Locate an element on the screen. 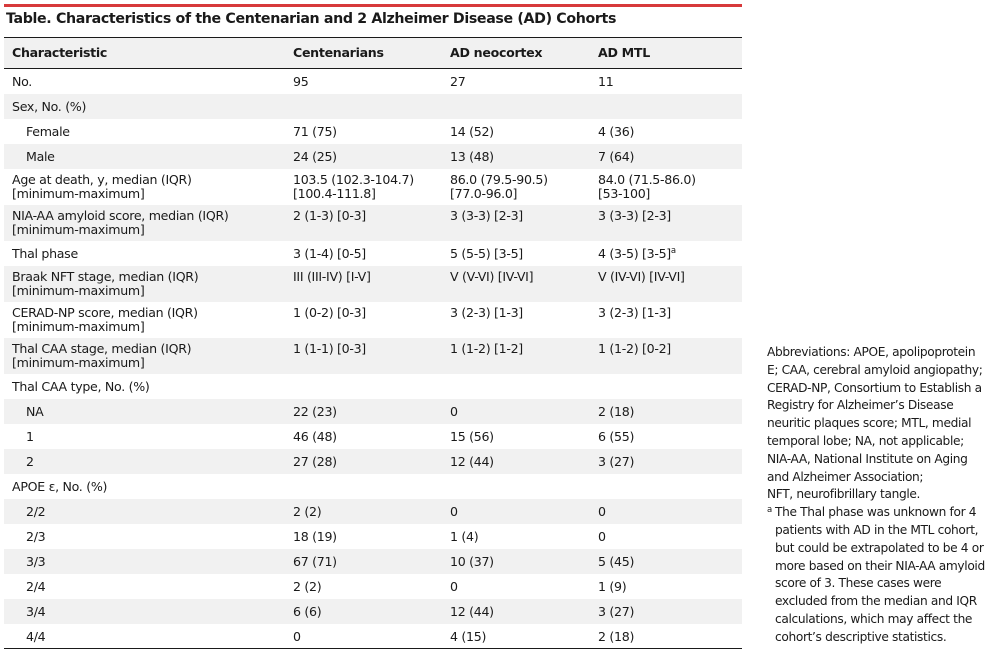  column-header-characteristic: Characteristic is located at coordinates (60, 52).